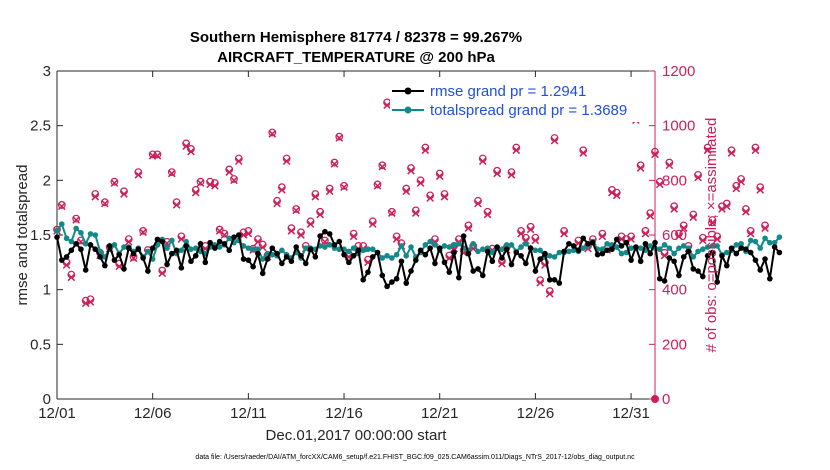 The width and height of the screenshot is (830, 470). What do you see at coordinates (678, 71) in the screenshot?
I see `y-tick-label-right: 1200` at bounding box center [678, 71].